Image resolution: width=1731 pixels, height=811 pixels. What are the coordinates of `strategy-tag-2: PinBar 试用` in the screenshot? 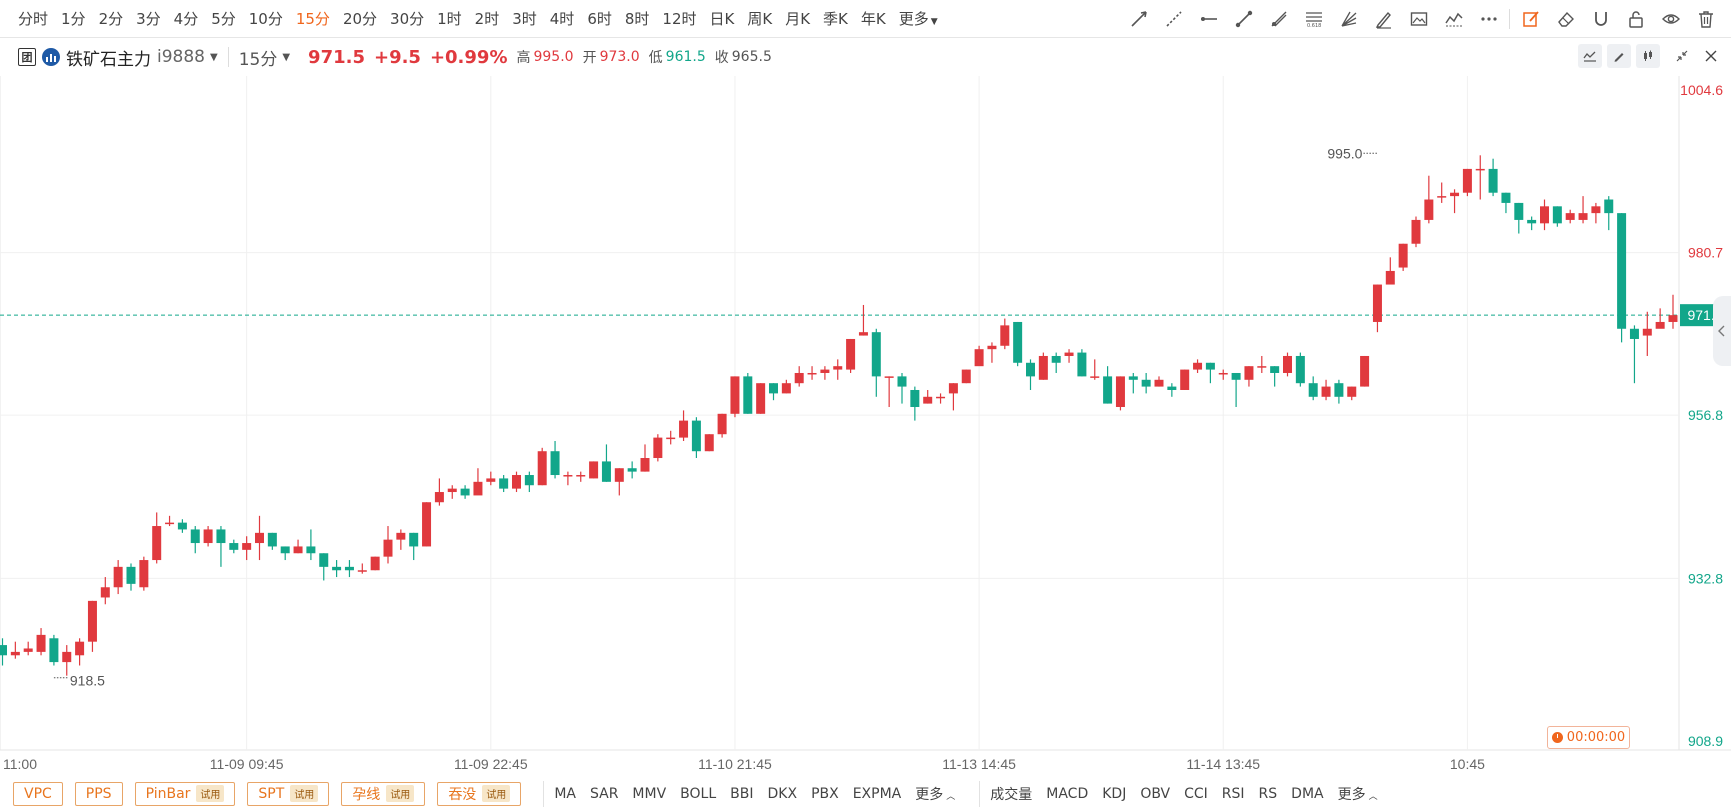 It's located at (185, 793).